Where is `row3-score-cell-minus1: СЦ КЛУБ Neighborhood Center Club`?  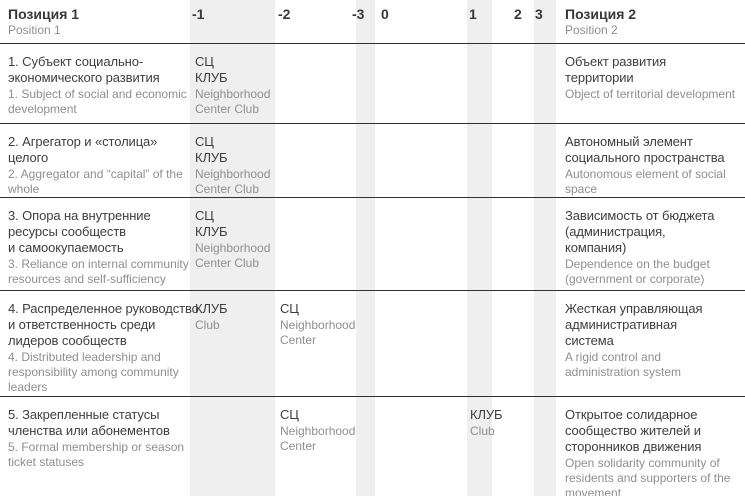 row3-score-cell-minus1: СЦ КЛУБ Neighborhood Center Club is located at coordinates (232, 239).